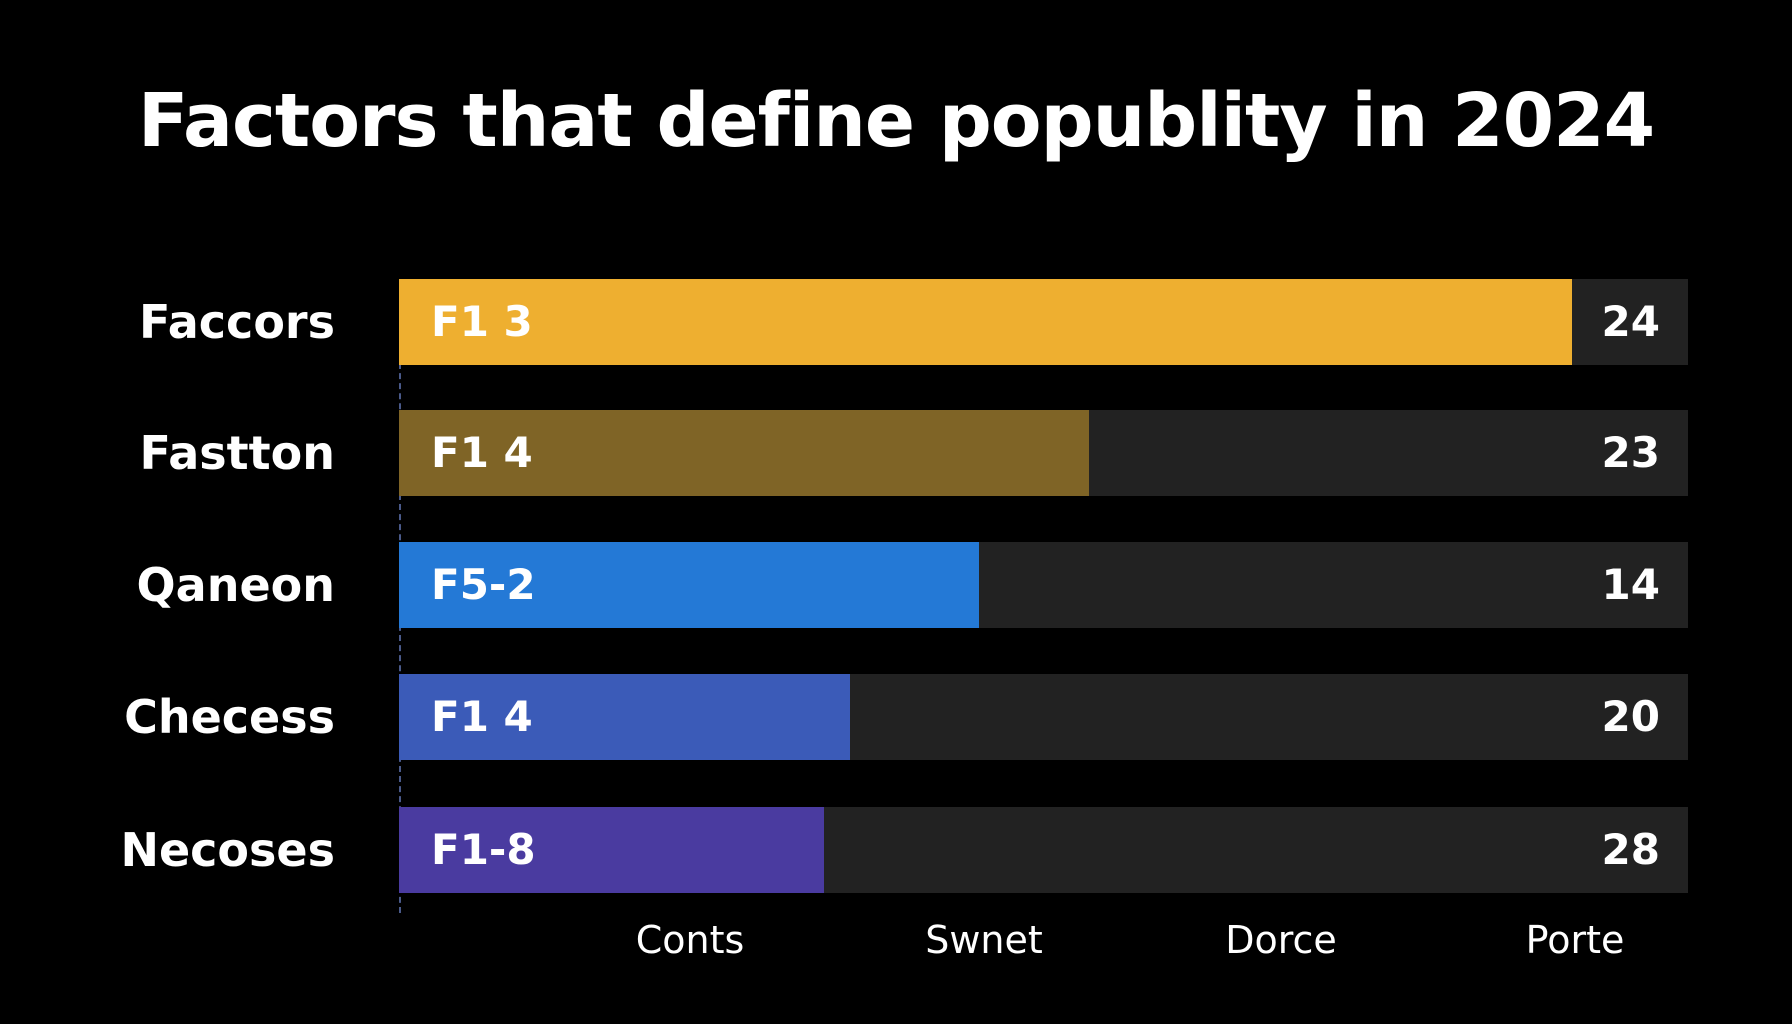 The width and height of the screenshot is (1792, 1024). I want to click on bar-label: F1 3, so click(482, 321).